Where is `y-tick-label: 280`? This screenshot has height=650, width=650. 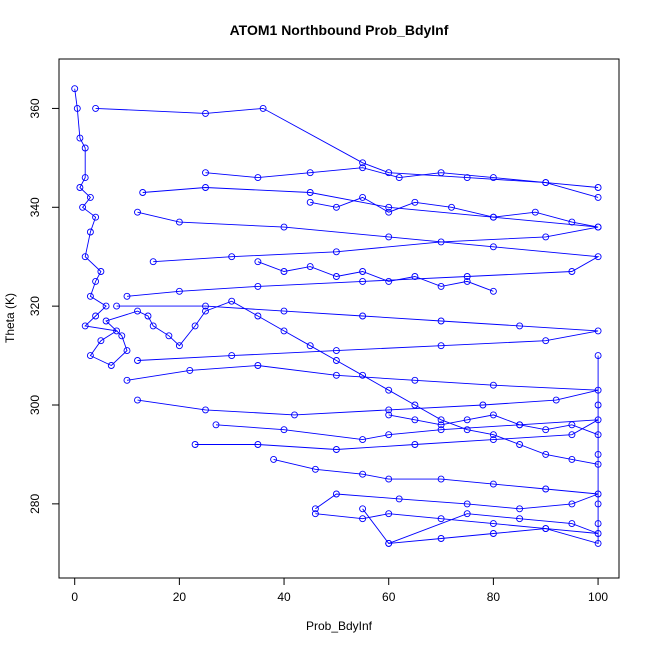 y-tick-label: 280 is located at coordinates (35, 504).